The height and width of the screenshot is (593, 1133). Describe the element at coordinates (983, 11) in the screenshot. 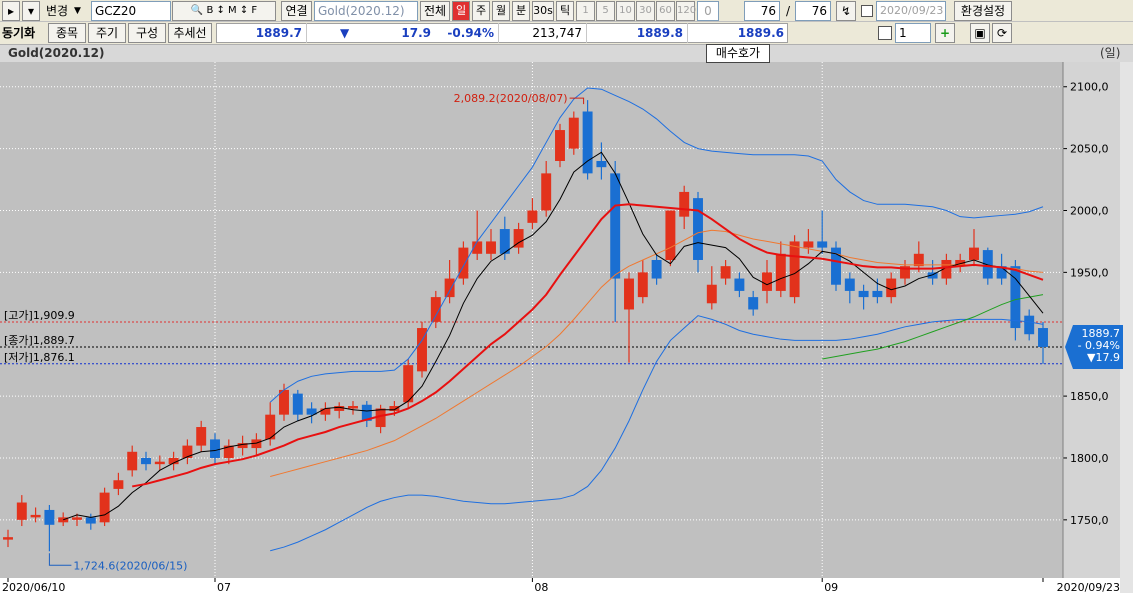

I see `settings-button: 환경설정` at that location.